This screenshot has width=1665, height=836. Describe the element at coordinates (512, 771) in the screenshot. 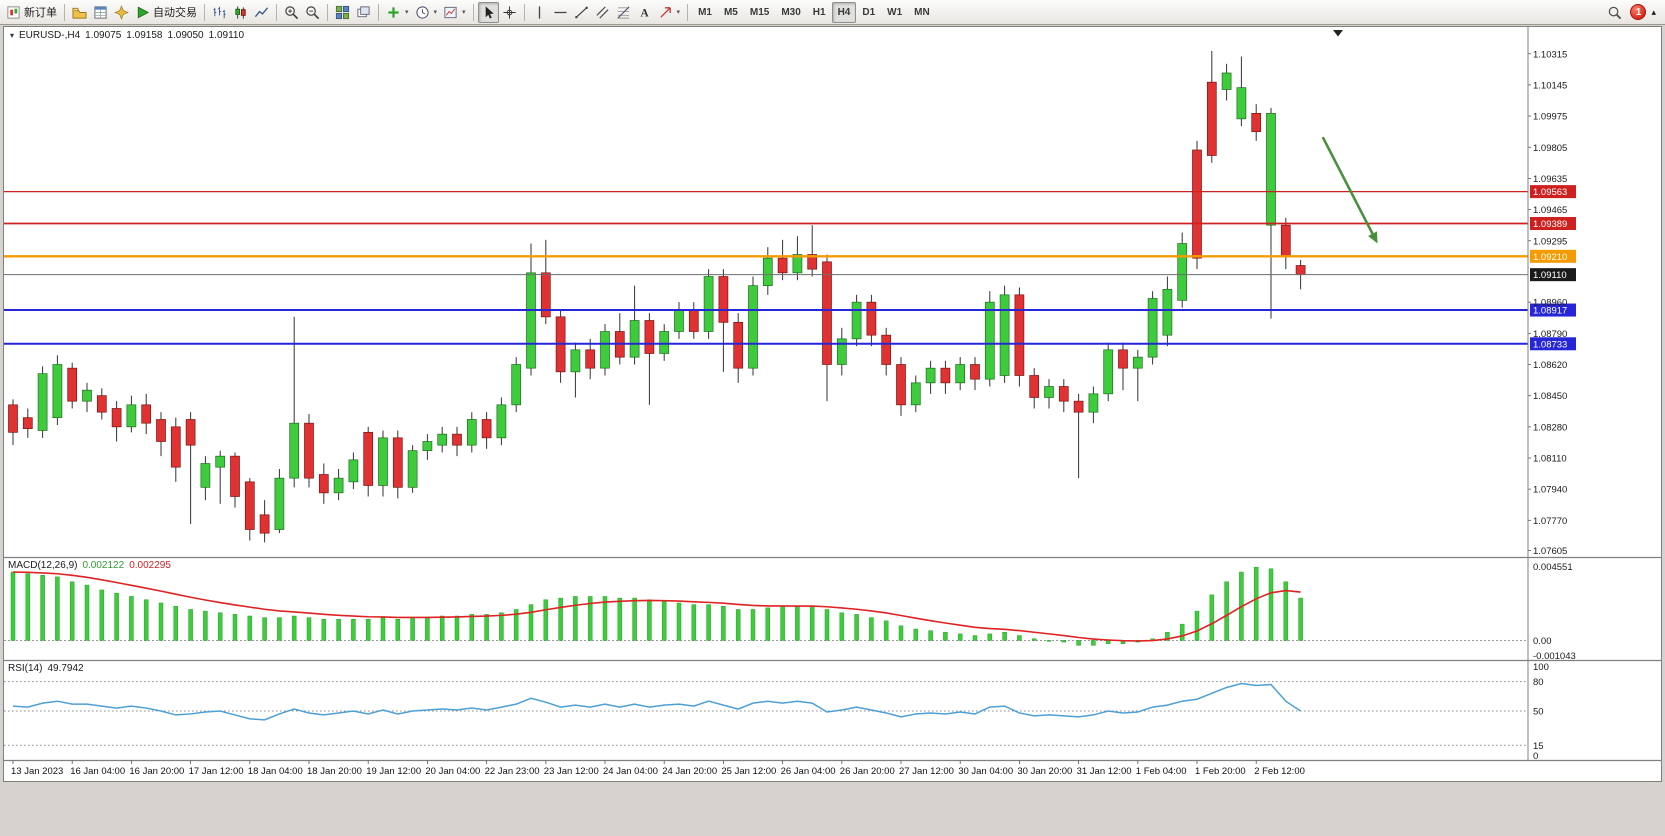

I see `time-axis-label: 22 Jan 23:00` at that location.